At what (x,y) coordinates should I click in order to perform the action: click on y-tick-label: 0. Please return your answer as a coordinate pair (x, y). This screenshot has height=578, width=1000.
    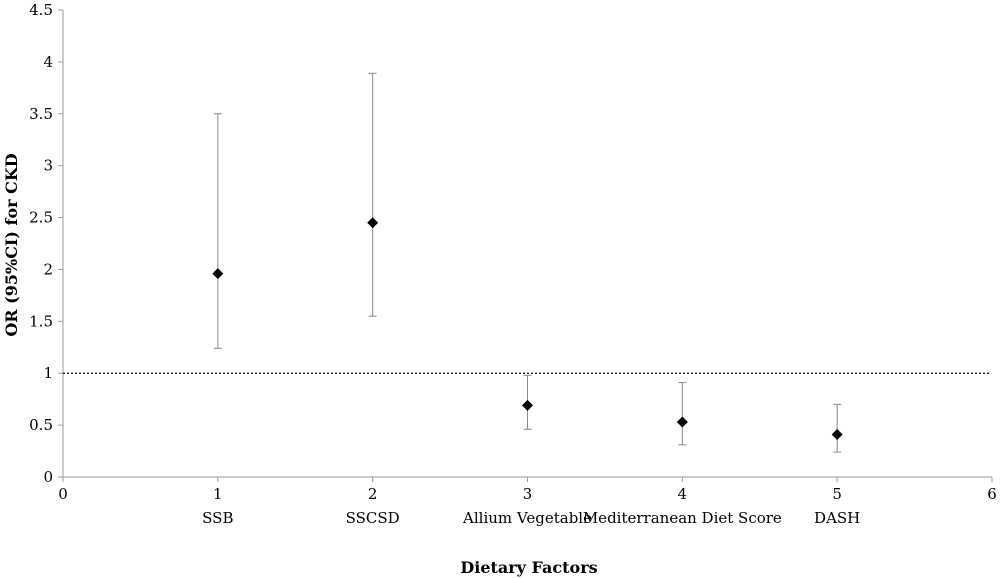
    Looking at the image, I should click on (48, 477).